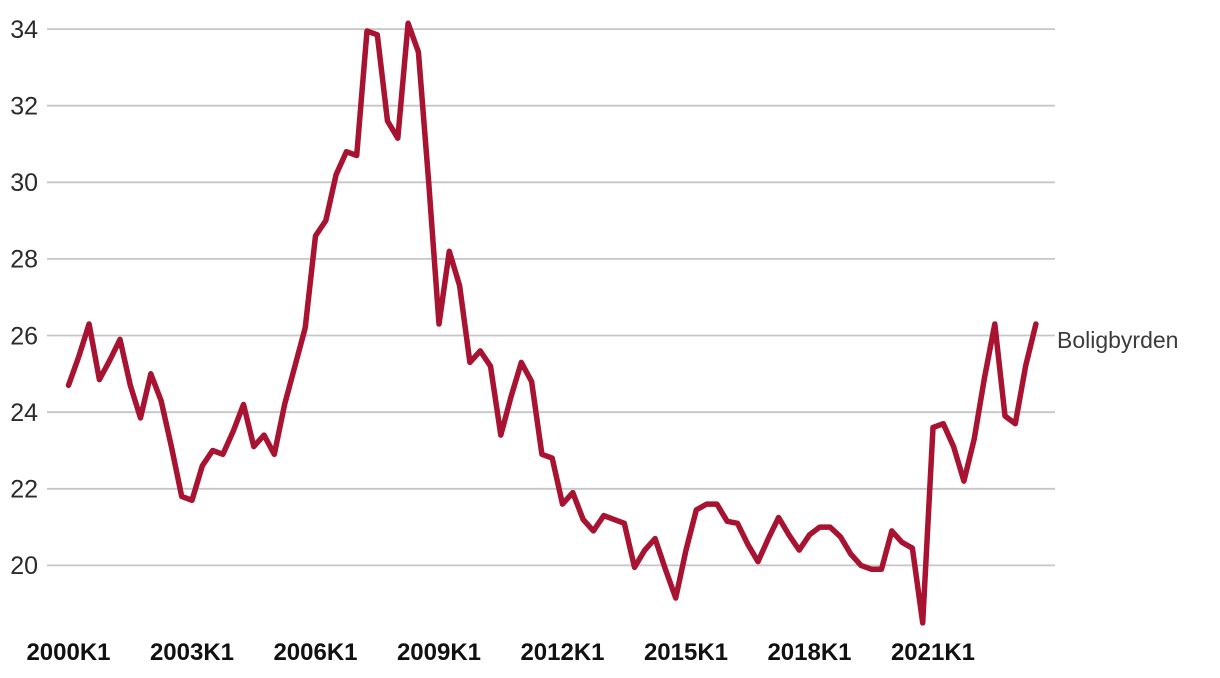  Describe the element at coordinates (686, 652) in the screenshot. I see `x-tick-label: 2015K1` at that location.